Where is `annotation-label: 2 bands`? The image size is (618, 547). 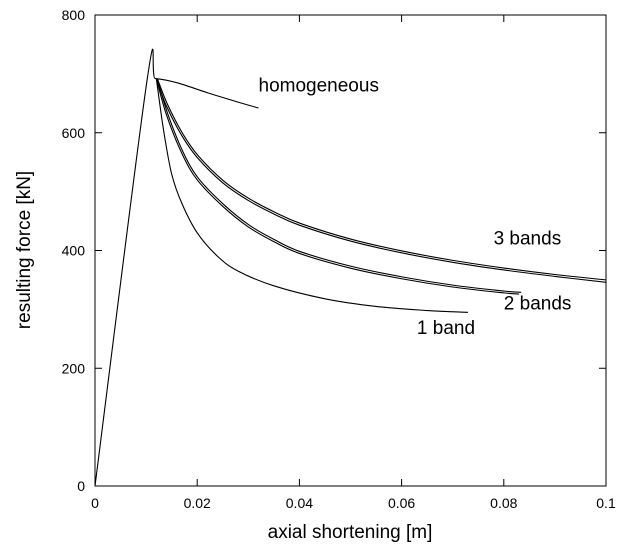 annotation-label: 2 bands is located at coordinates (538, 303).